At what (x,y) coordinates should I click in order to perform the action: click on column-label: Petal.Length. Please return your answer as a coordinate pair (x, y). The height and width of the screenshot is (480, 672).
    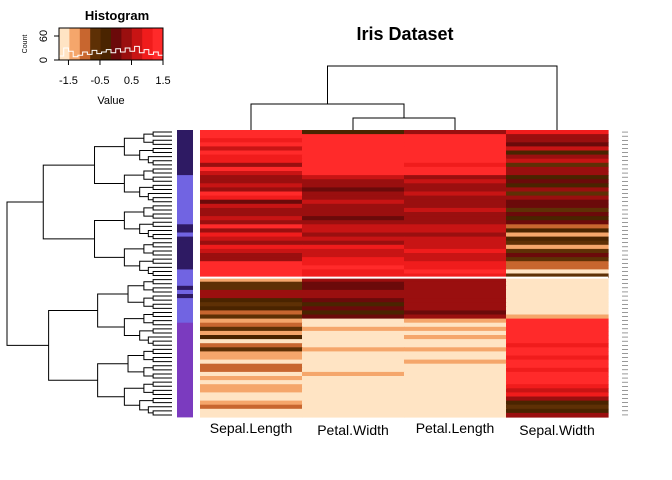
    Looking at the image, I should click on (455, 428).